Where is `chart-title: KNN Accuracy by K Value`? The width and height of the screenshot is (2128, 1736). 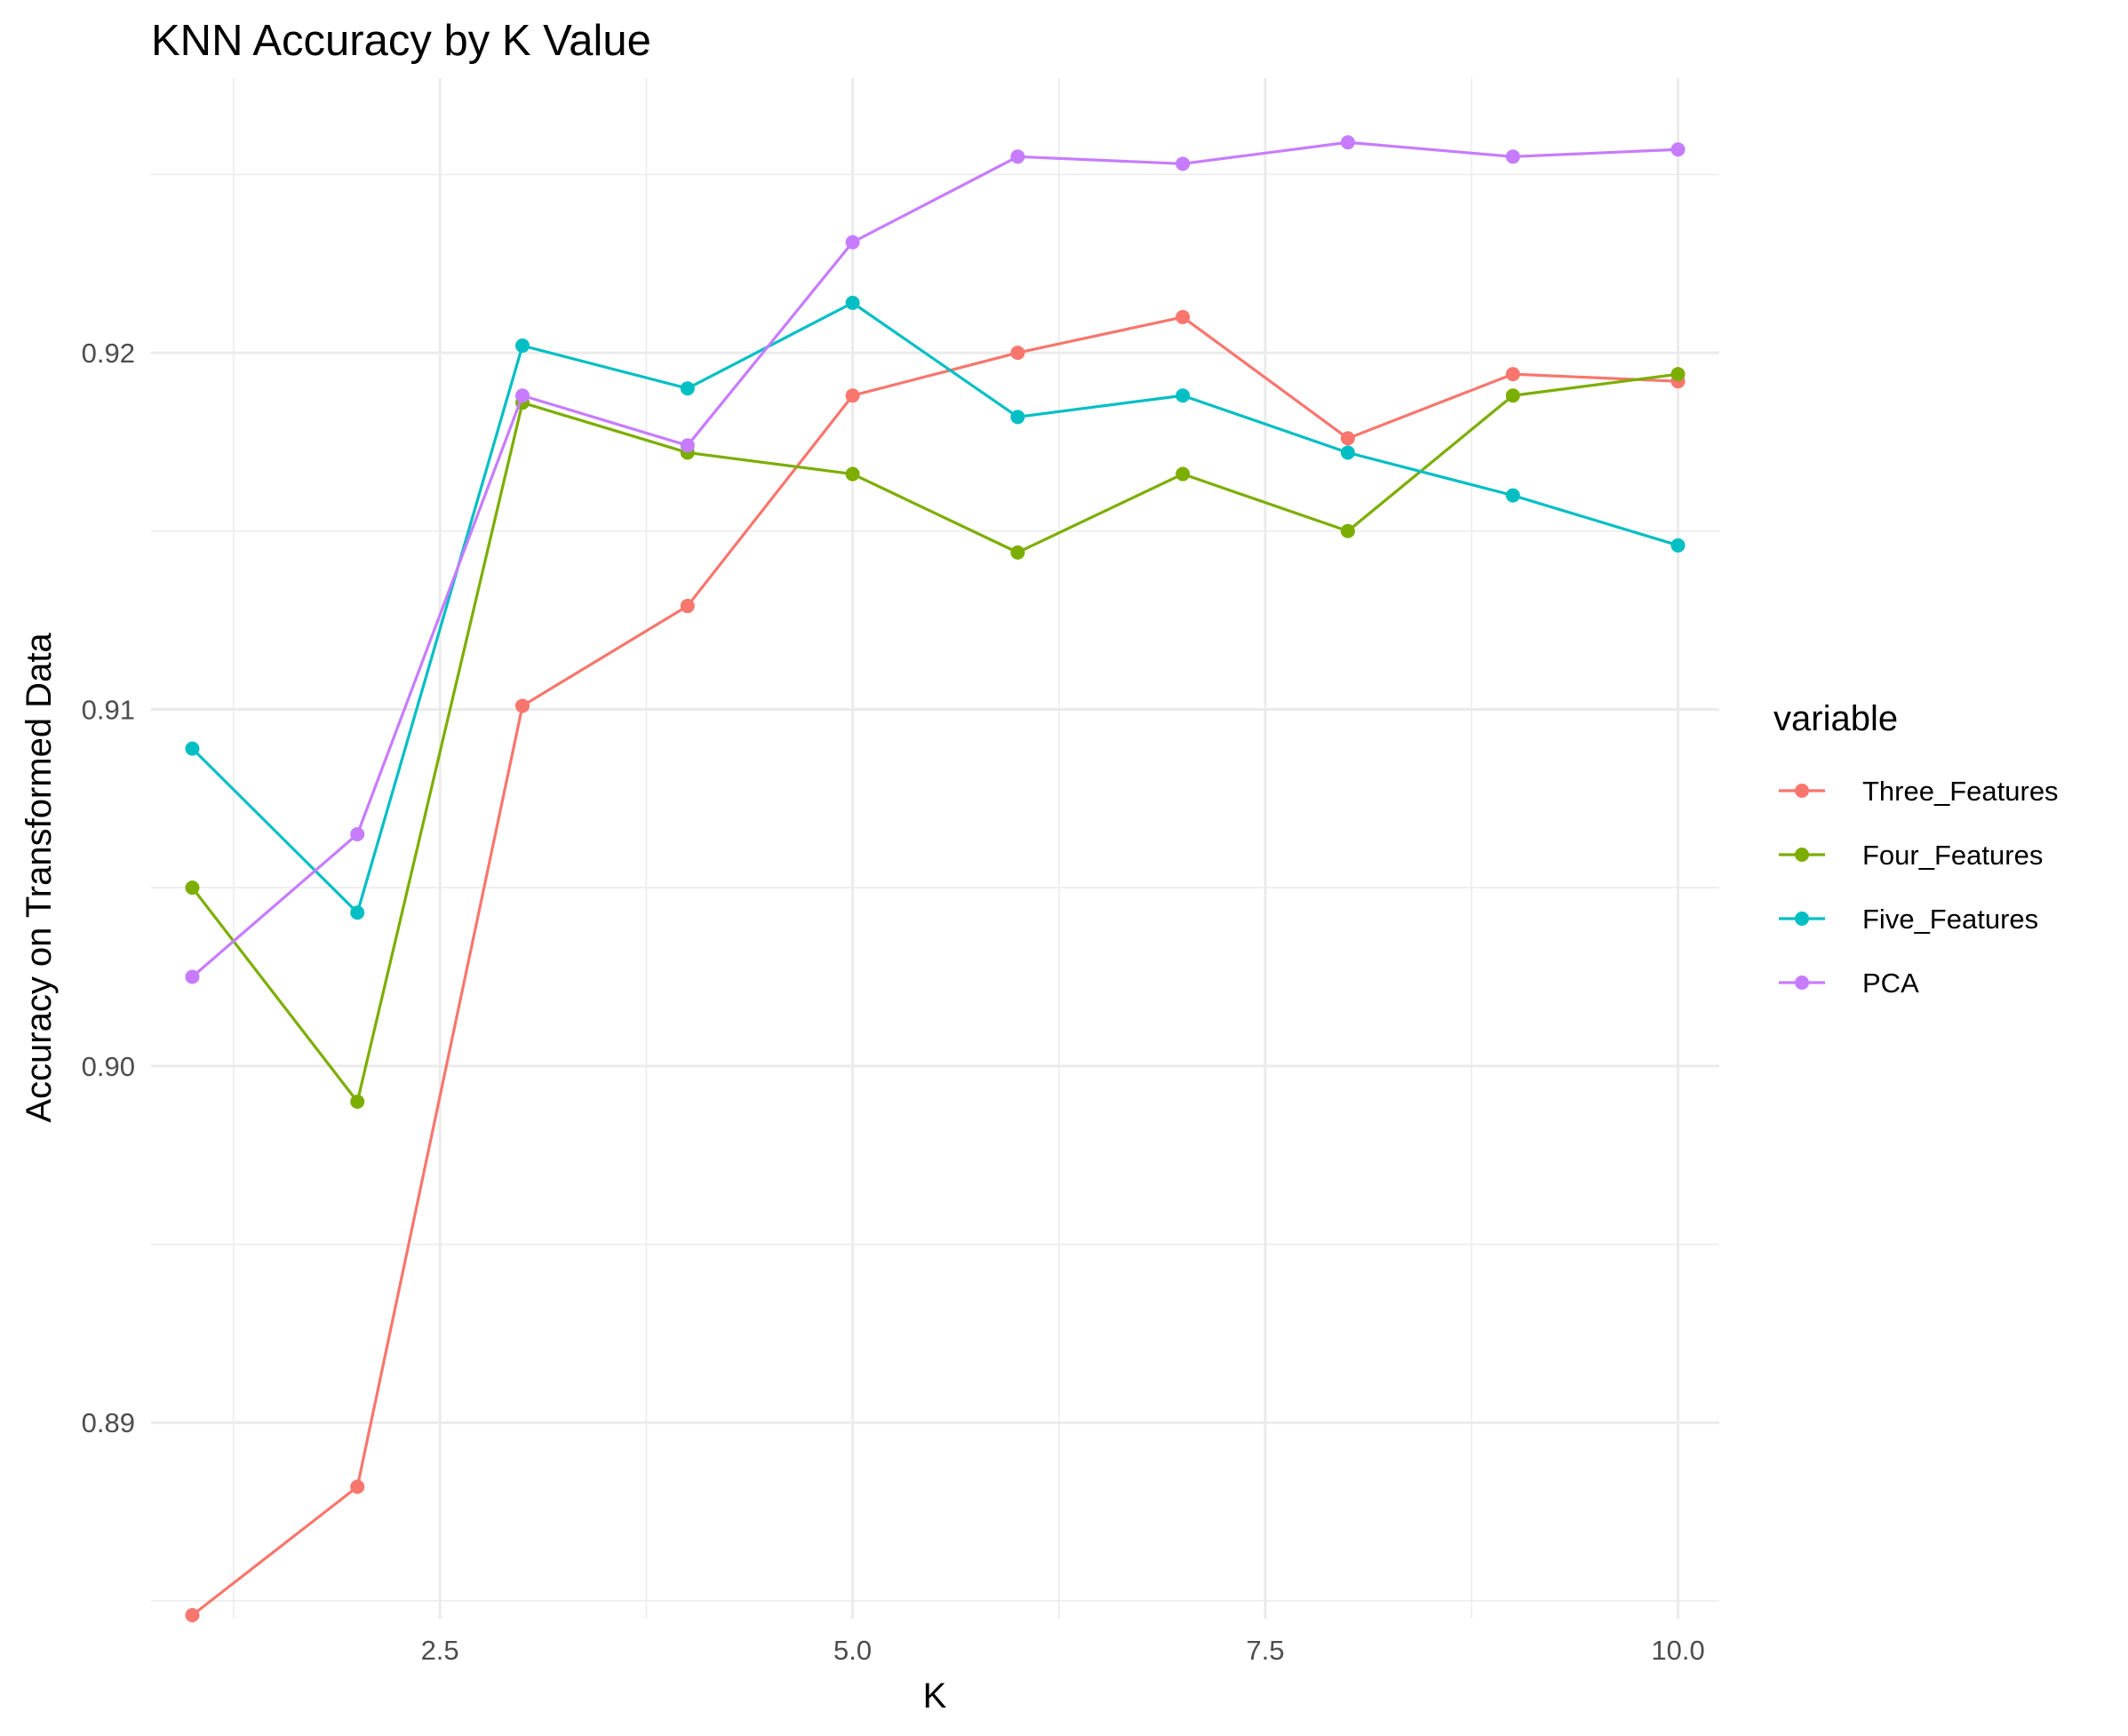
chart-title: KNN Accuracy by K Value is located at coordinates (401, 41).